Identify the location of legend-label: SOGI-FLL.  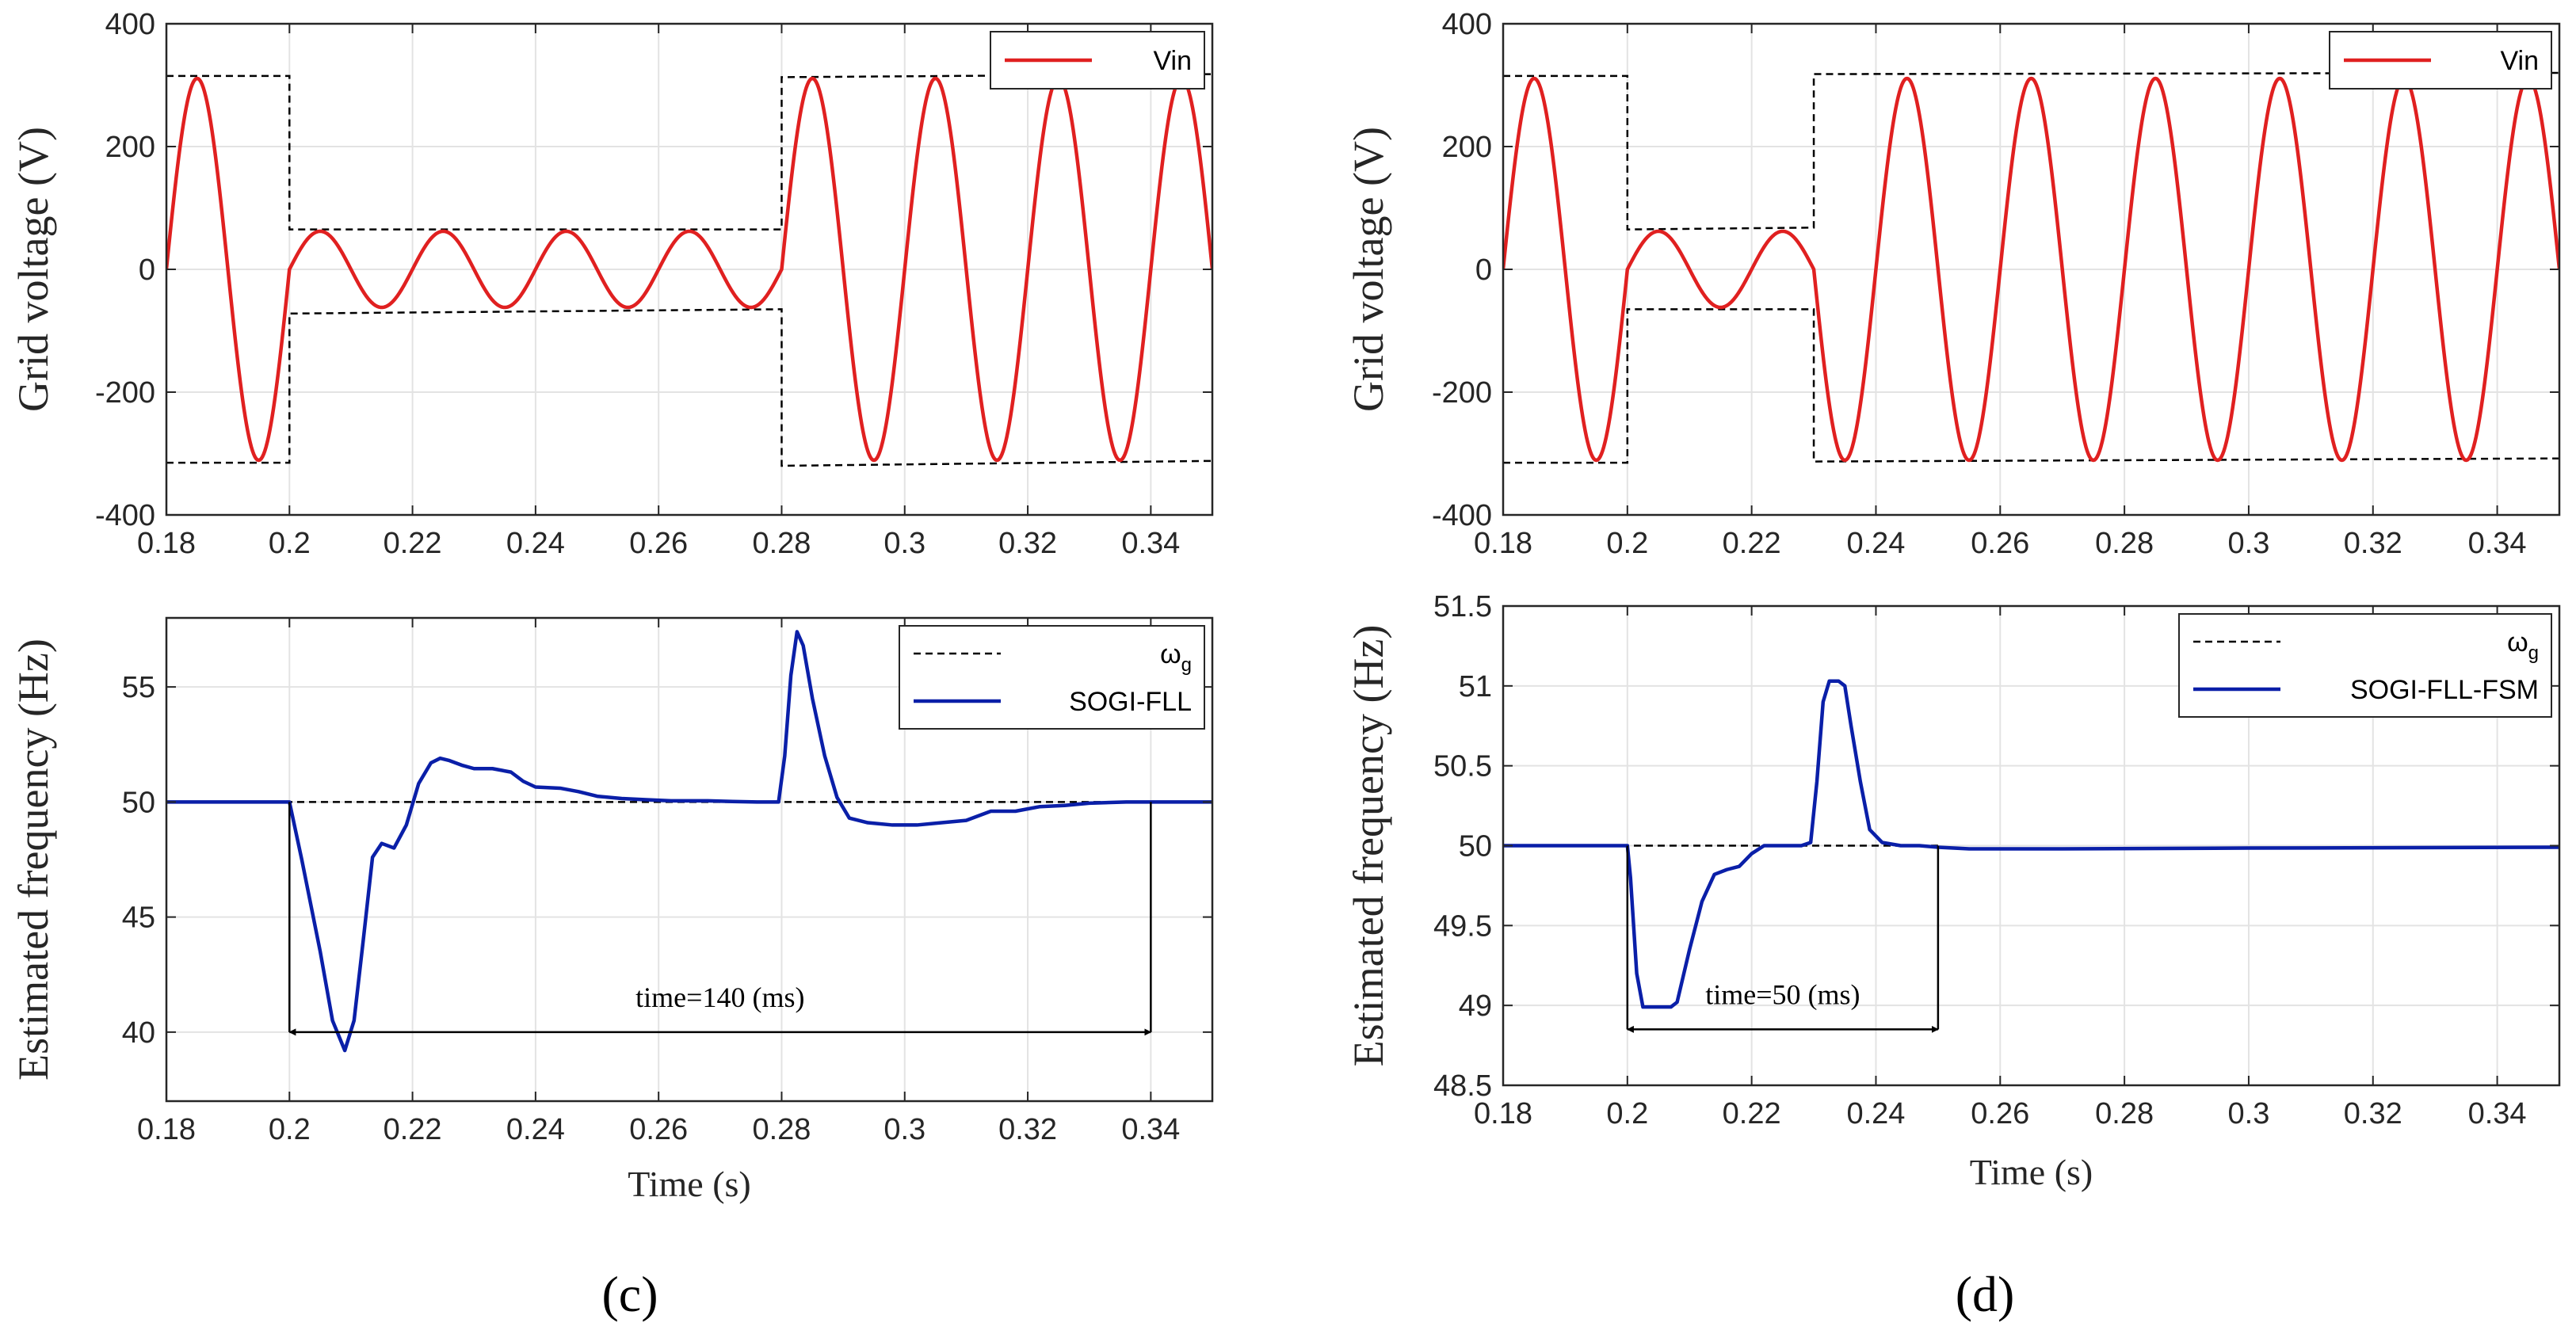
(1130, 702).